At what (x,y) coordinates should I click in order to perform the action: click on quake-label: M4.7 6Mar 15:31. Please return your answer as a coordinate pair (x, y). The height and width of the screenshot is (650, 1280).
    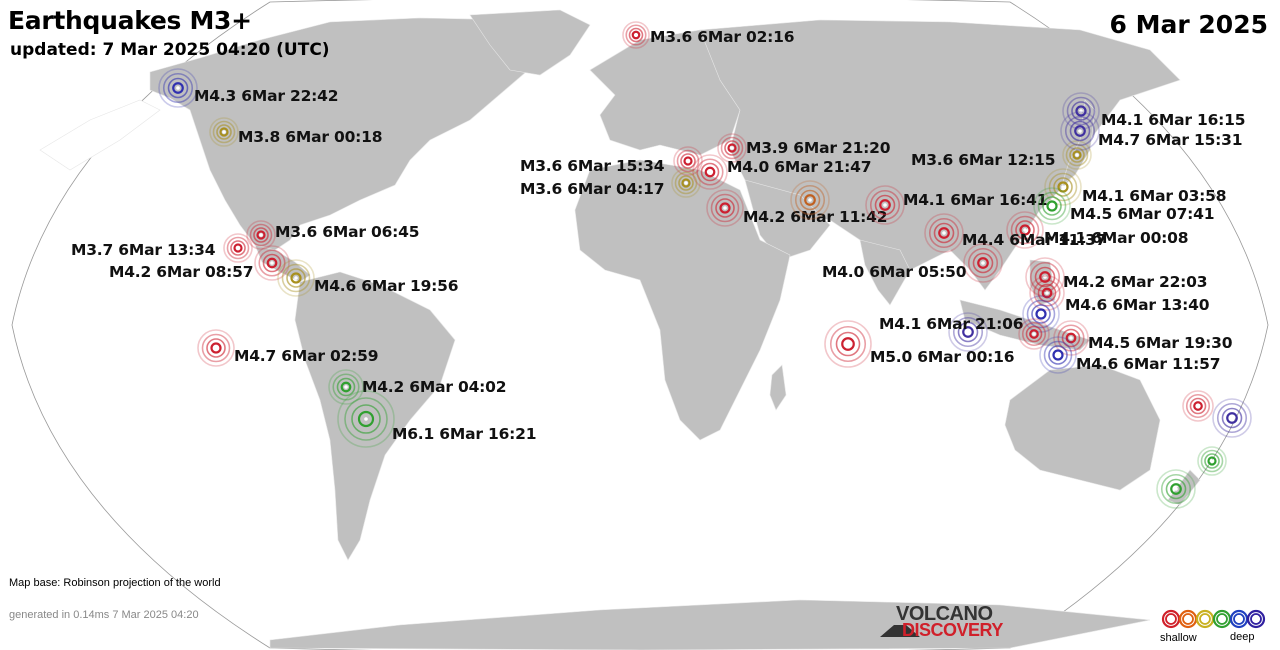
    Looking at the image, I should click on (1170, 140).